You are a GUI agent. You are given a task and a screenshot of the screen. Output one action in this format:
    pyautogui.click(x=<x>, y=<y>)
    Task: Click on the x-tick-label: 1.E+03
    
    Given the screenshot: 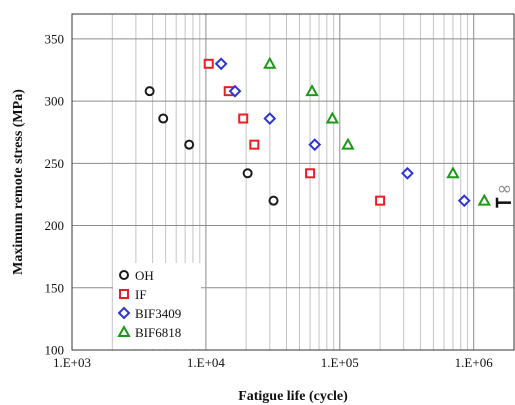 What is the action you would take?
    pyautogui.click(x=72, y=362)
    